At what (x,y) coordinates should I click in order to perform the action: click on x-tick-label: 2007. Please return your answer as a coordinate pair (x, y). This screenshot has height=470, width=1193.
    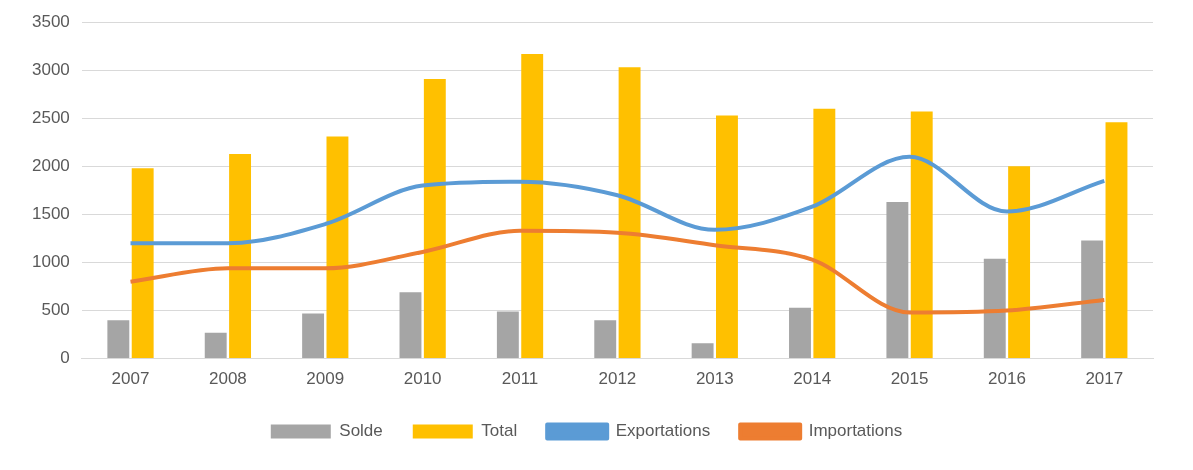
    Looking at the image, I should click on (130, 379).